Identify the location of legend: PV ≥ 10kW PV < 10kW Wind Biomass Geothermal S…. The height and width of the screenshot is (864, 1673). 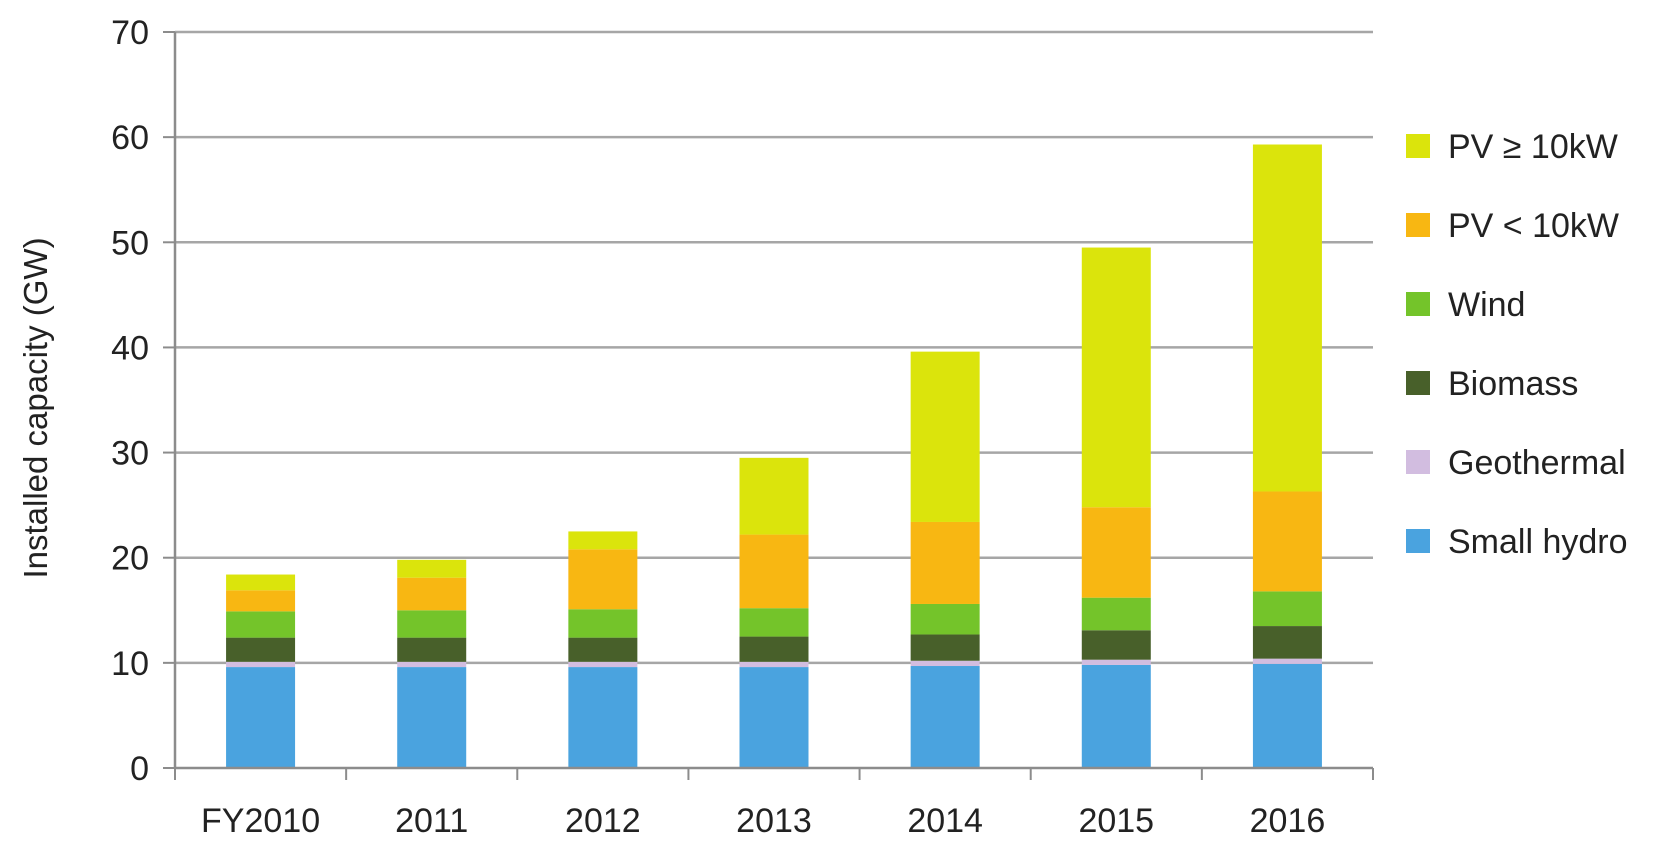
(1517, 344).